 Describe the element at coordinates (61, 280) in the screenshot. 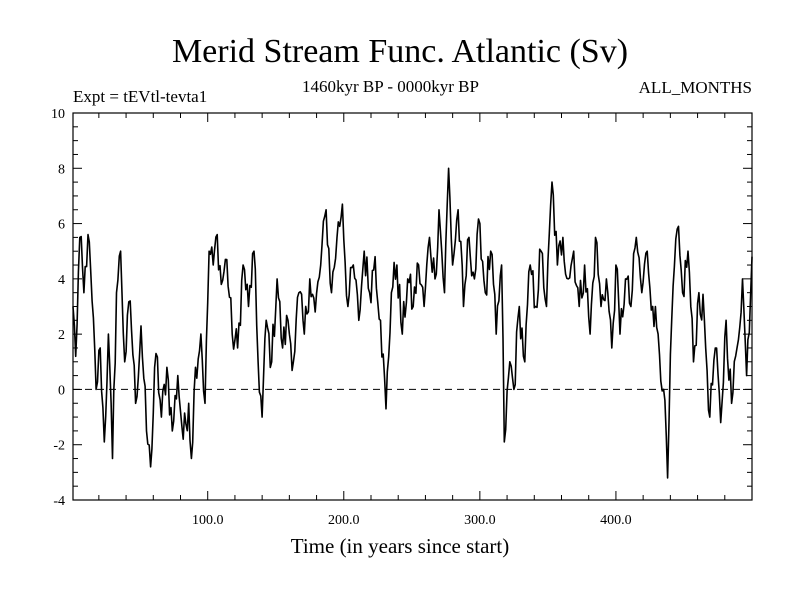

I see `y-tick-label: 4` at that location.